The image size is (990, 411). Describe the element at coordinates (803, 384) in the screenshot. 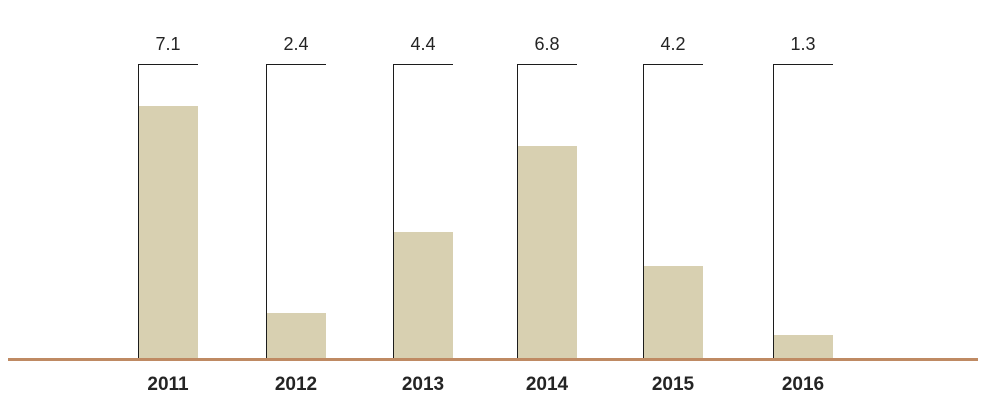

I see `x-axis-tick-label: 2016` at that location.